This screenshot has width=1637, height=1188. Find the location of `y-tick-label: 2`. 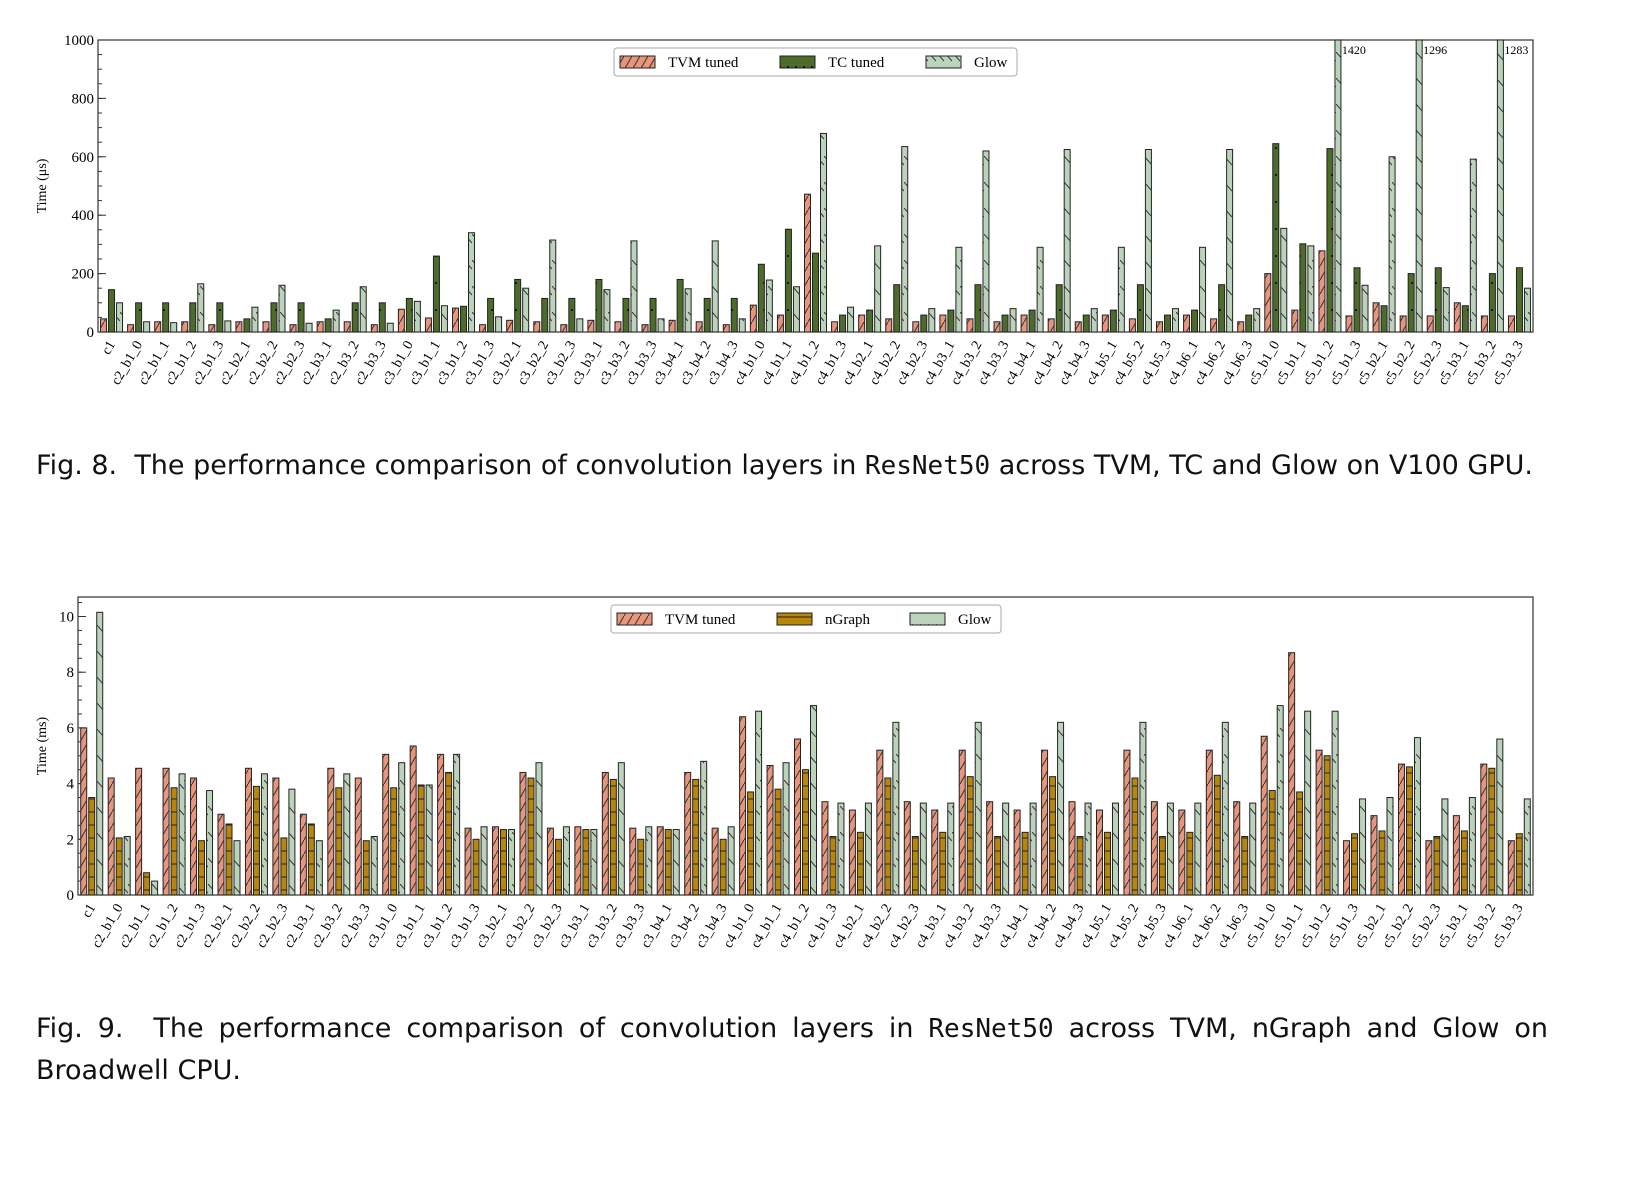

y-tick-label: 2 is located at coordinates (71, 840).